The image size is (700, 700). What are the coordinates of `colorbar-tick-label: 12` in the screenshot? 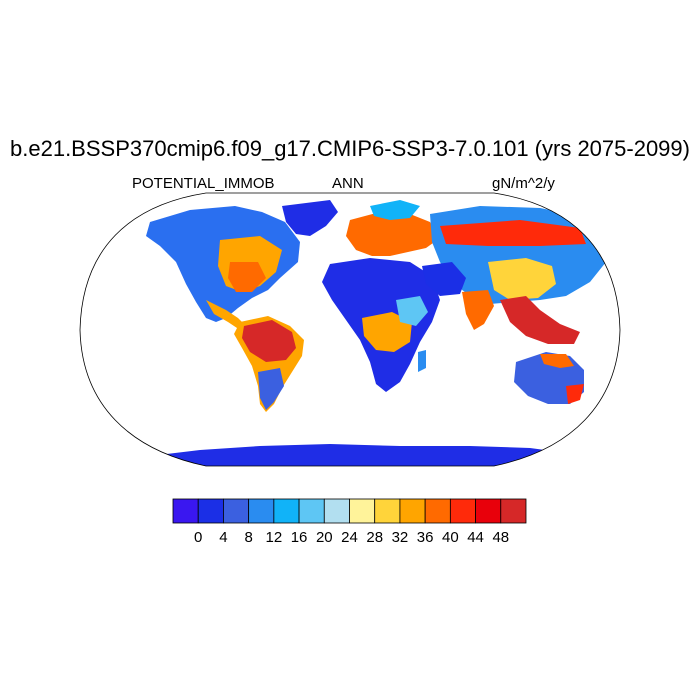 It's located at (274, 537).